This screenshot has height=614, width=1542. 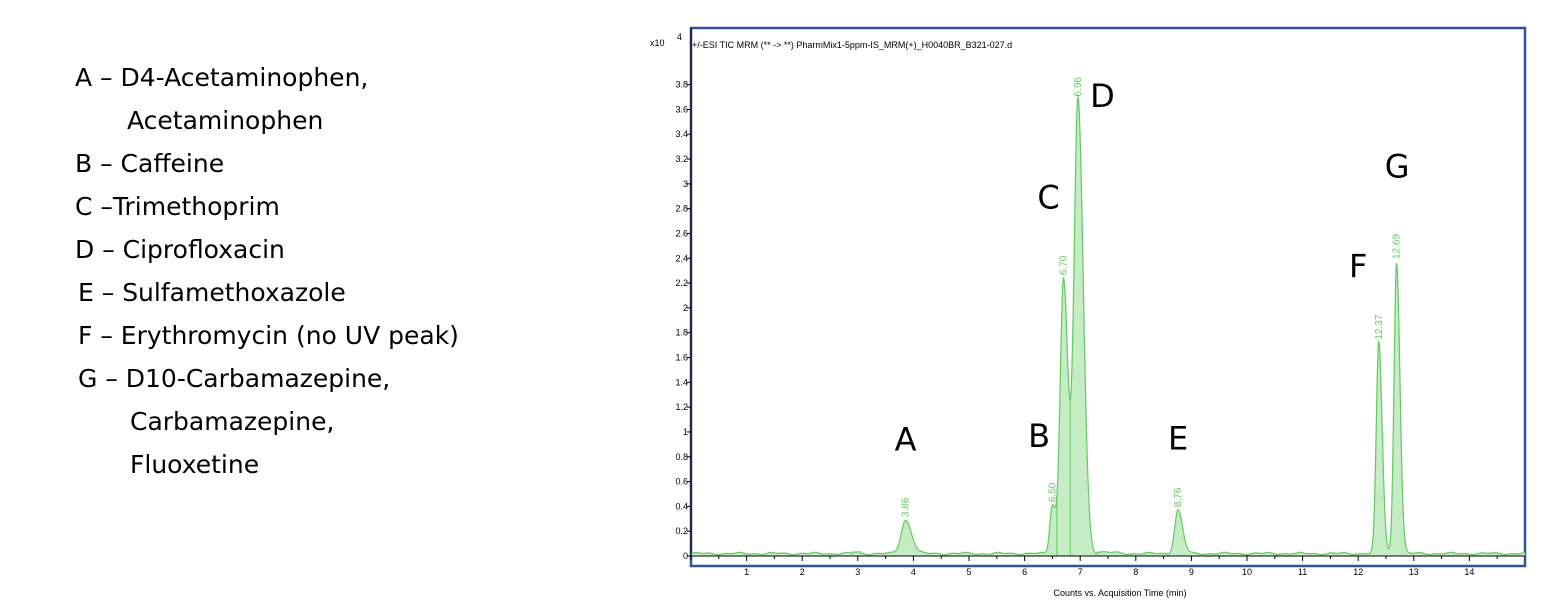 What do you see at coordinates (212, 292) in the screenshot?
I see `legend-item: E – Sulfamethoxazole` at bounding box center [212, 292].